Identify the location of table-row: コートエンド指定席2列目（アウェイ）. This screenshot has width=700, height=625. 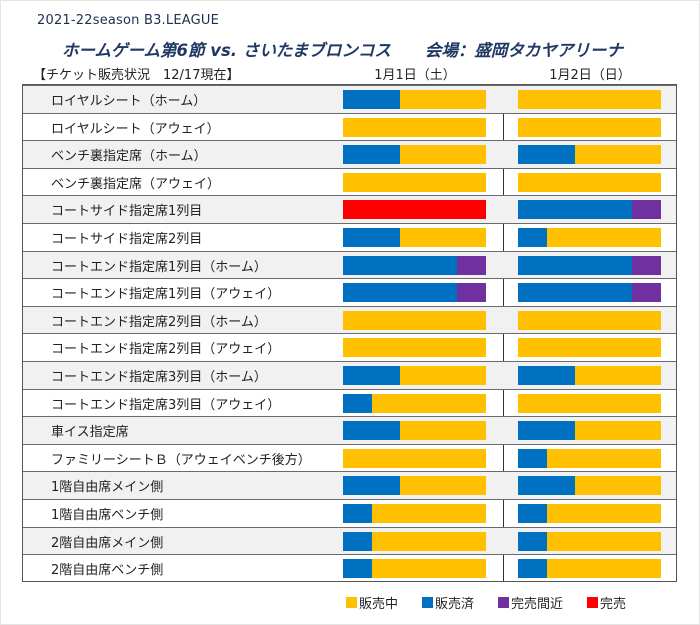
(349, 347).